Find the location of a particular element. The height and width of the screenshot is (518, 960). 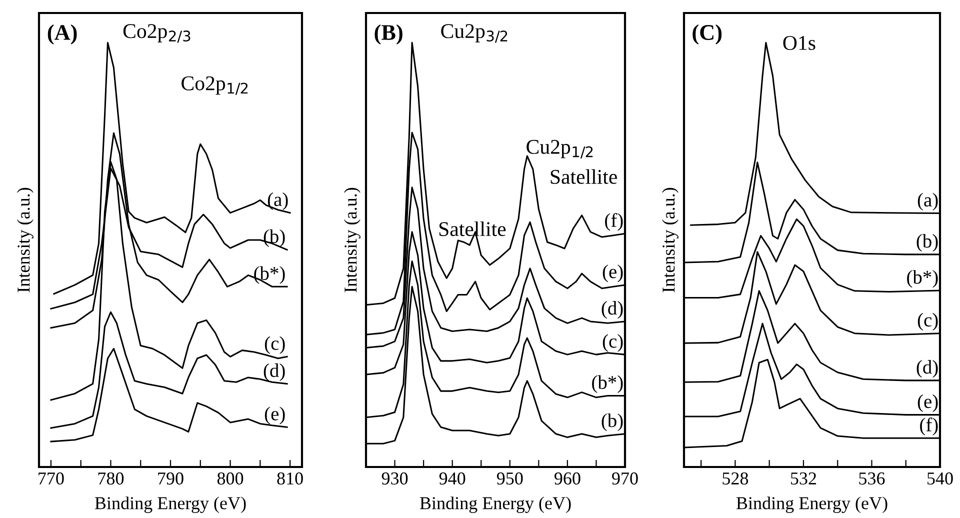

annotation: (C) is located at coordinates (707, 34).